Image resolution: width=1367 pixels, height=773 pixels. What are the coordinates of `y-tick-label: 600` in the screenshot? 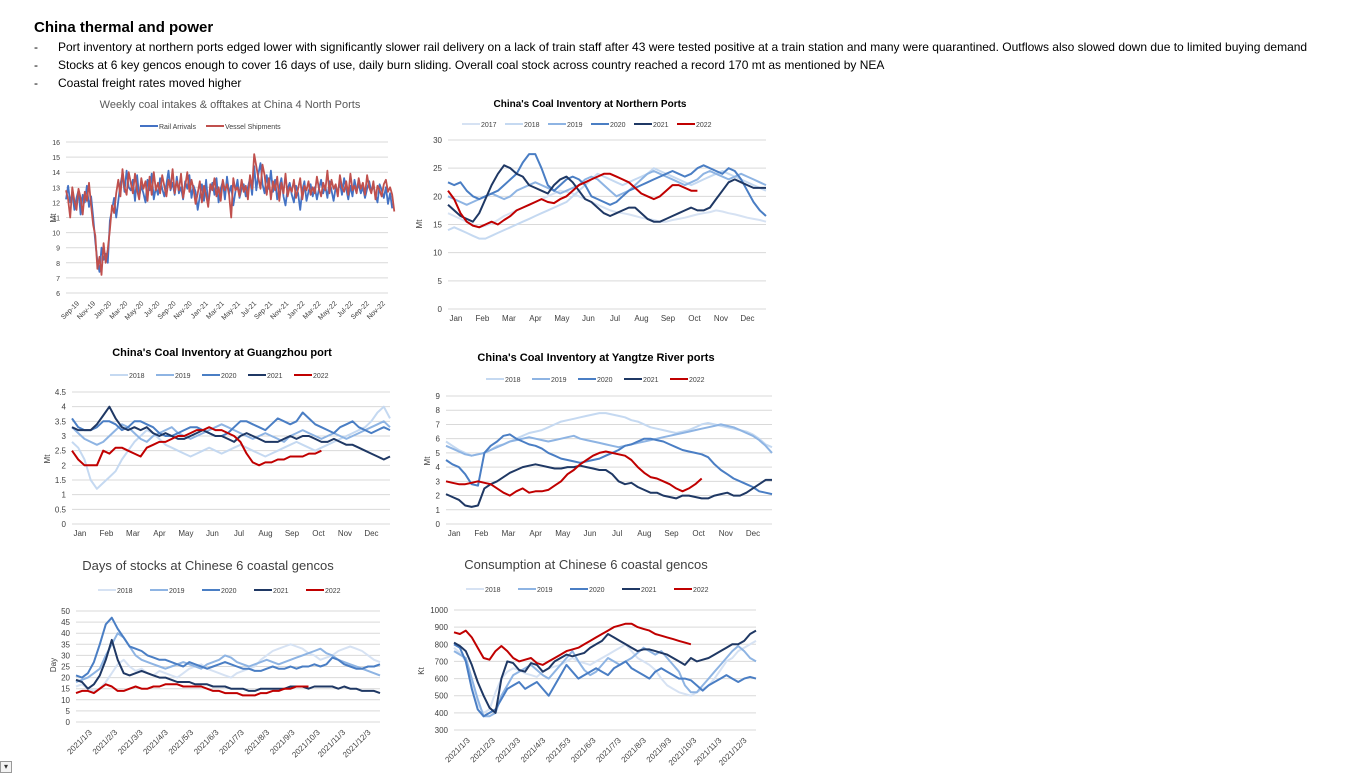 It's located at (442, 679).